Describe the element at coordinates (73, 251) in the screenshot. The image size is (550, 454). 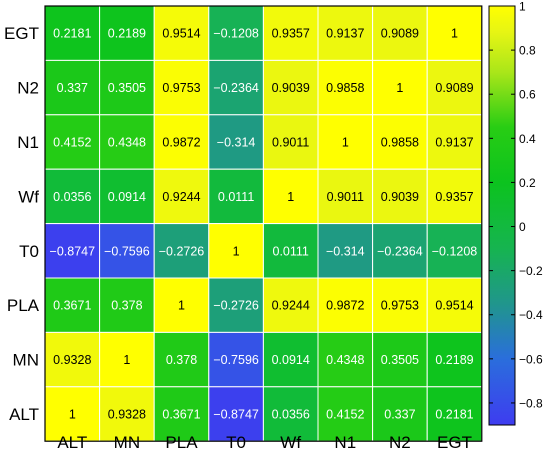
I see `cell-value-label: −0.8747` at that location.